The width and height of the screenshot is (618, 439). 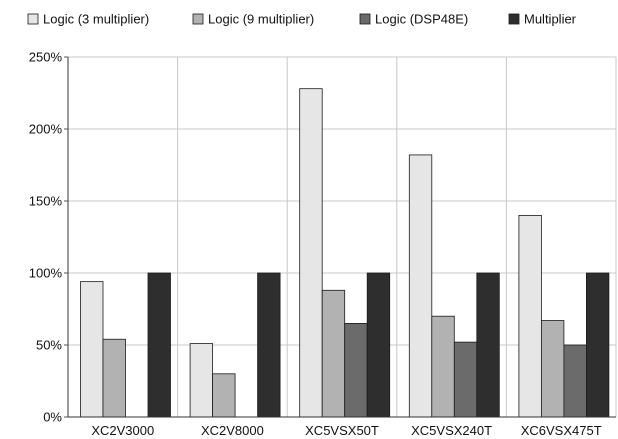 I want to click on x-category-label: XC2V3000, so click(x=122, y=430).